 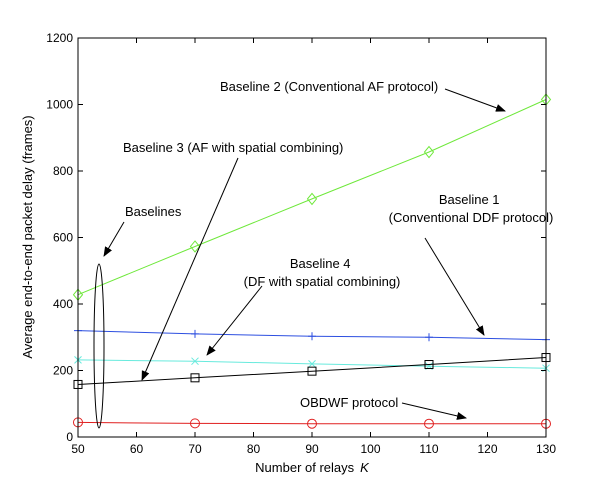 I want to click on x-tick-label: 100, so click(x=370, y=449).